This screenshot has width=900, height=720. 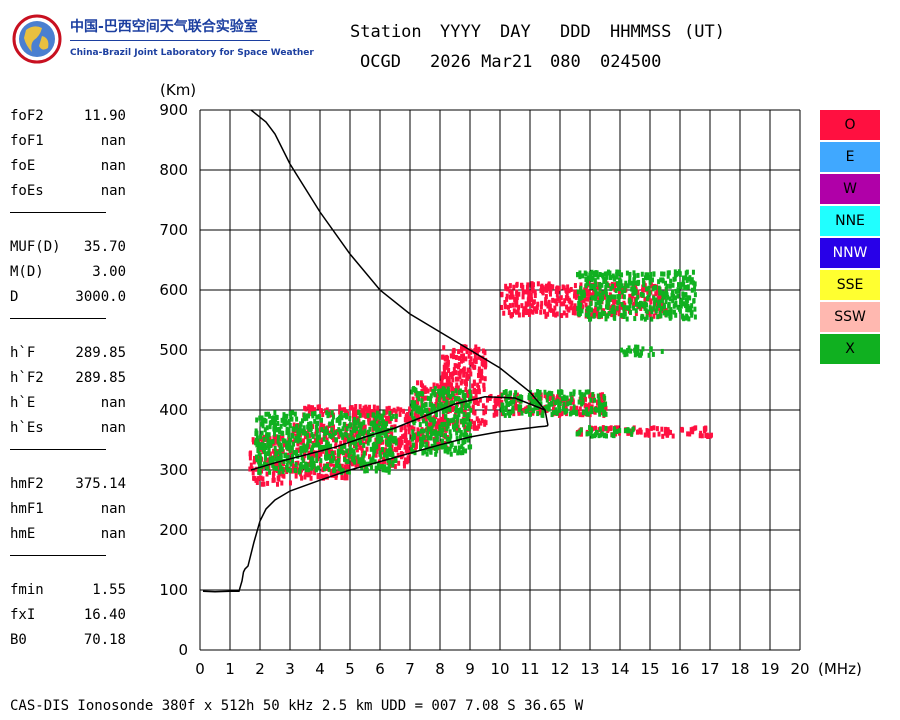 I want to click on parameter-value: 3.00, so click(x=109, y=272).